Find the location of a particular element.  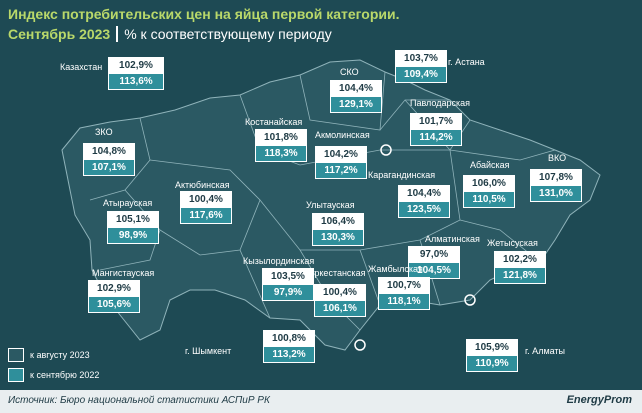

value-aug: 97,0% is located at coordinates (434, 254).